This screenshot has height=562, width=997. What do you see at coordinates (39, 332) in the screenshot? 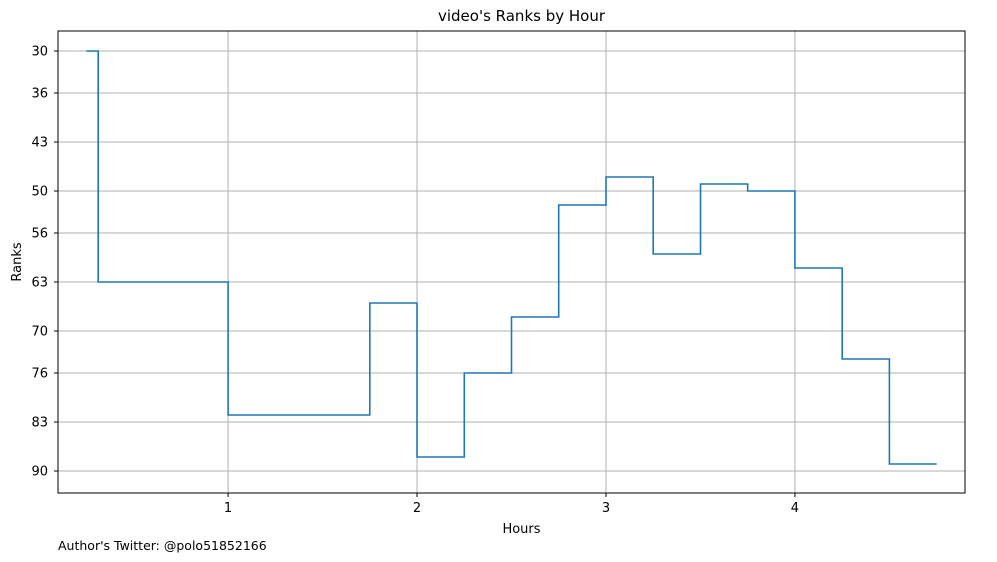
I see `y-tick-label: 70` at bounding box center [39, 332].